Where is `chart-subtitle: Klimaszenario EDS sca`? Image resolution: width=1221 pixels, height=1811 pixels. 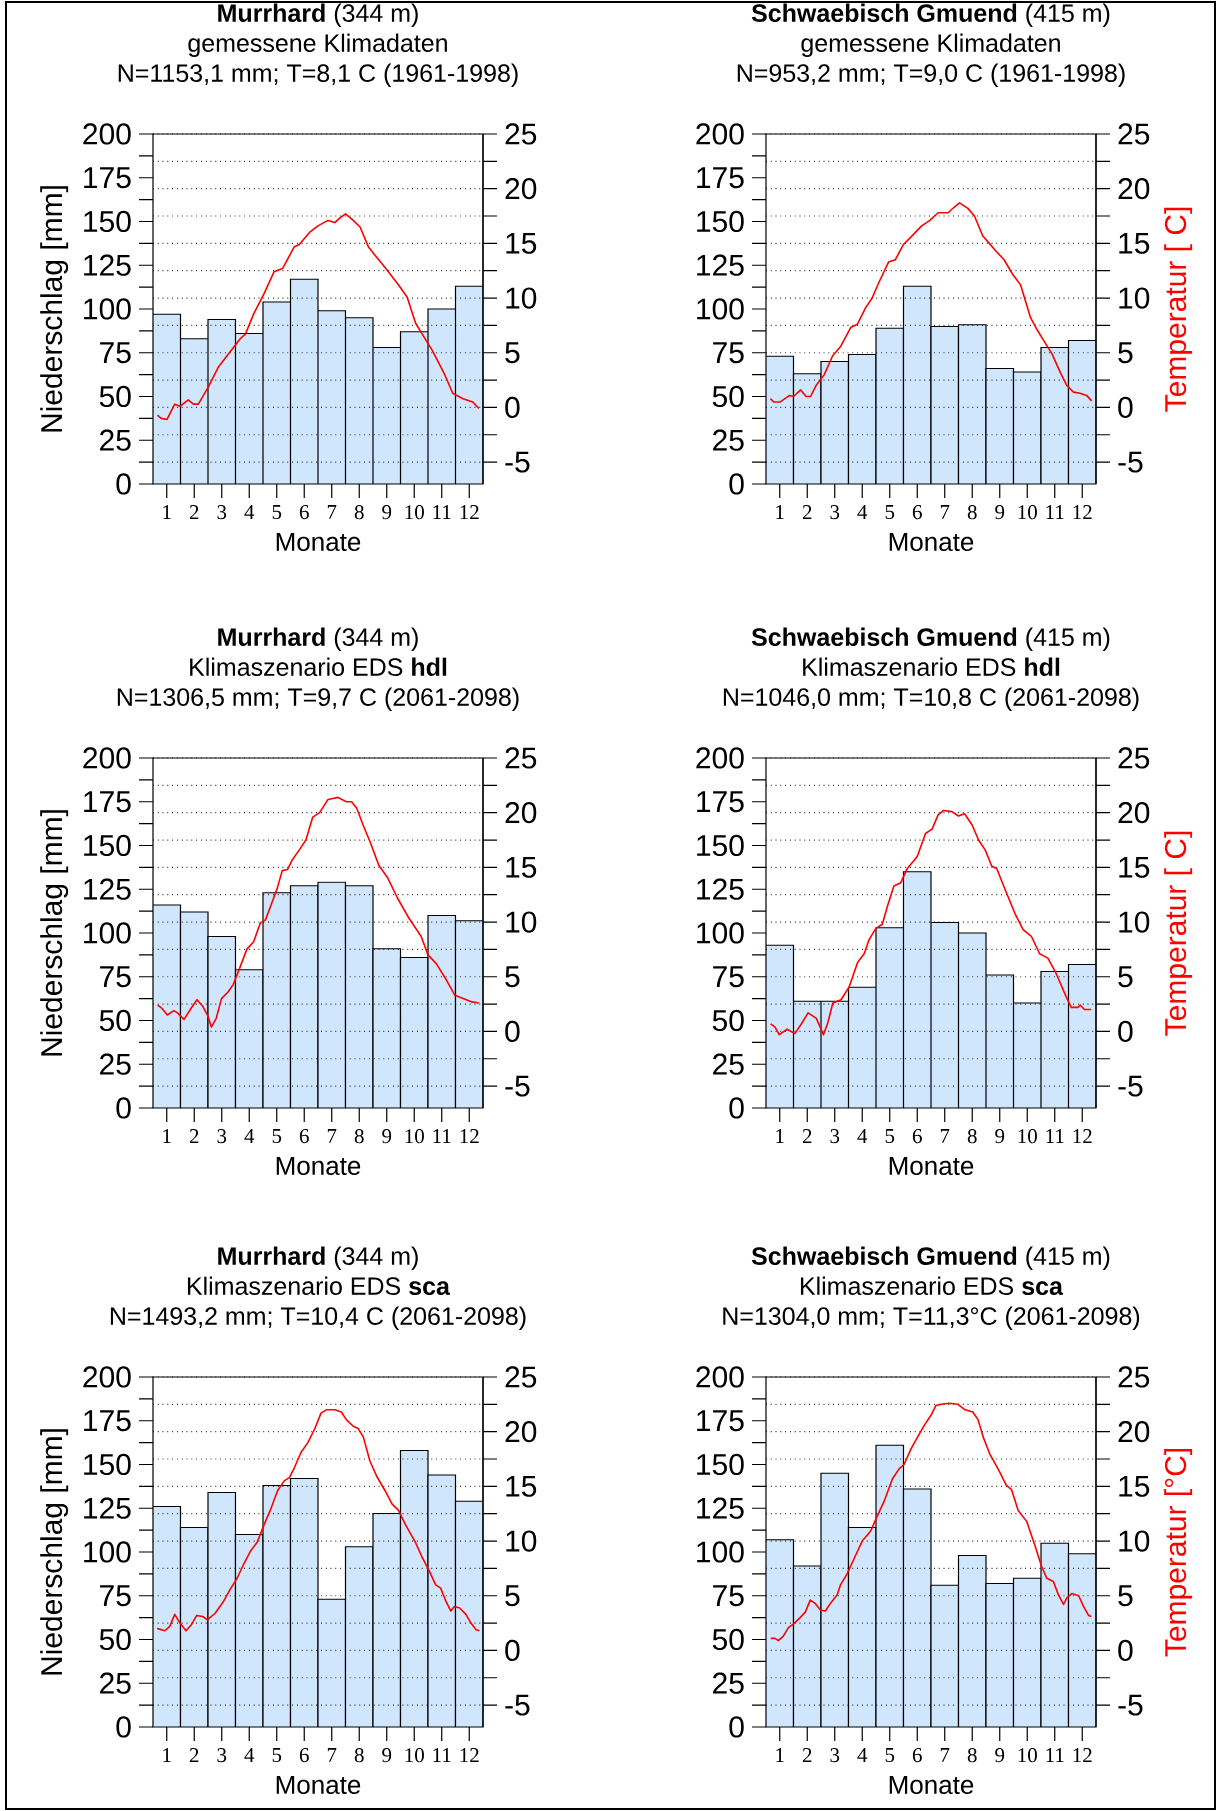
chart-subtitle: Klimaszenario EDS sca is located at coordinates (319, 1285).